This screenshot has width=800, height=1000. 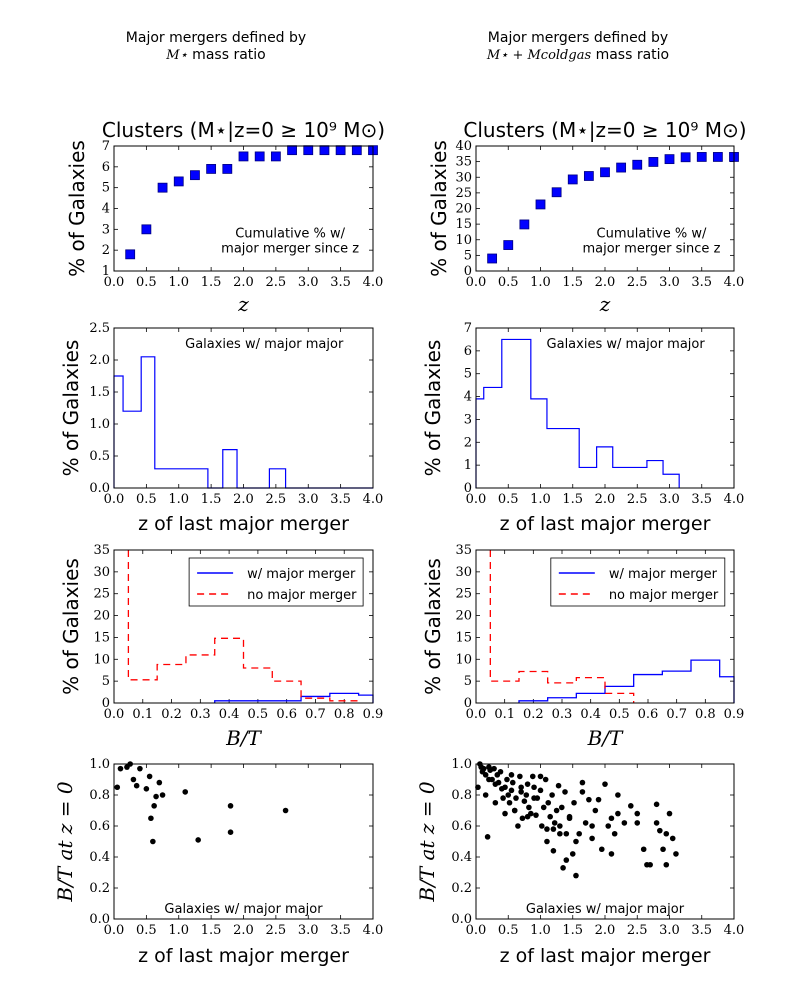 What do you see at coordinates (468, 397) in the screenshot?
I see `y-tick-label: 4` at bounding box center [468, 397].